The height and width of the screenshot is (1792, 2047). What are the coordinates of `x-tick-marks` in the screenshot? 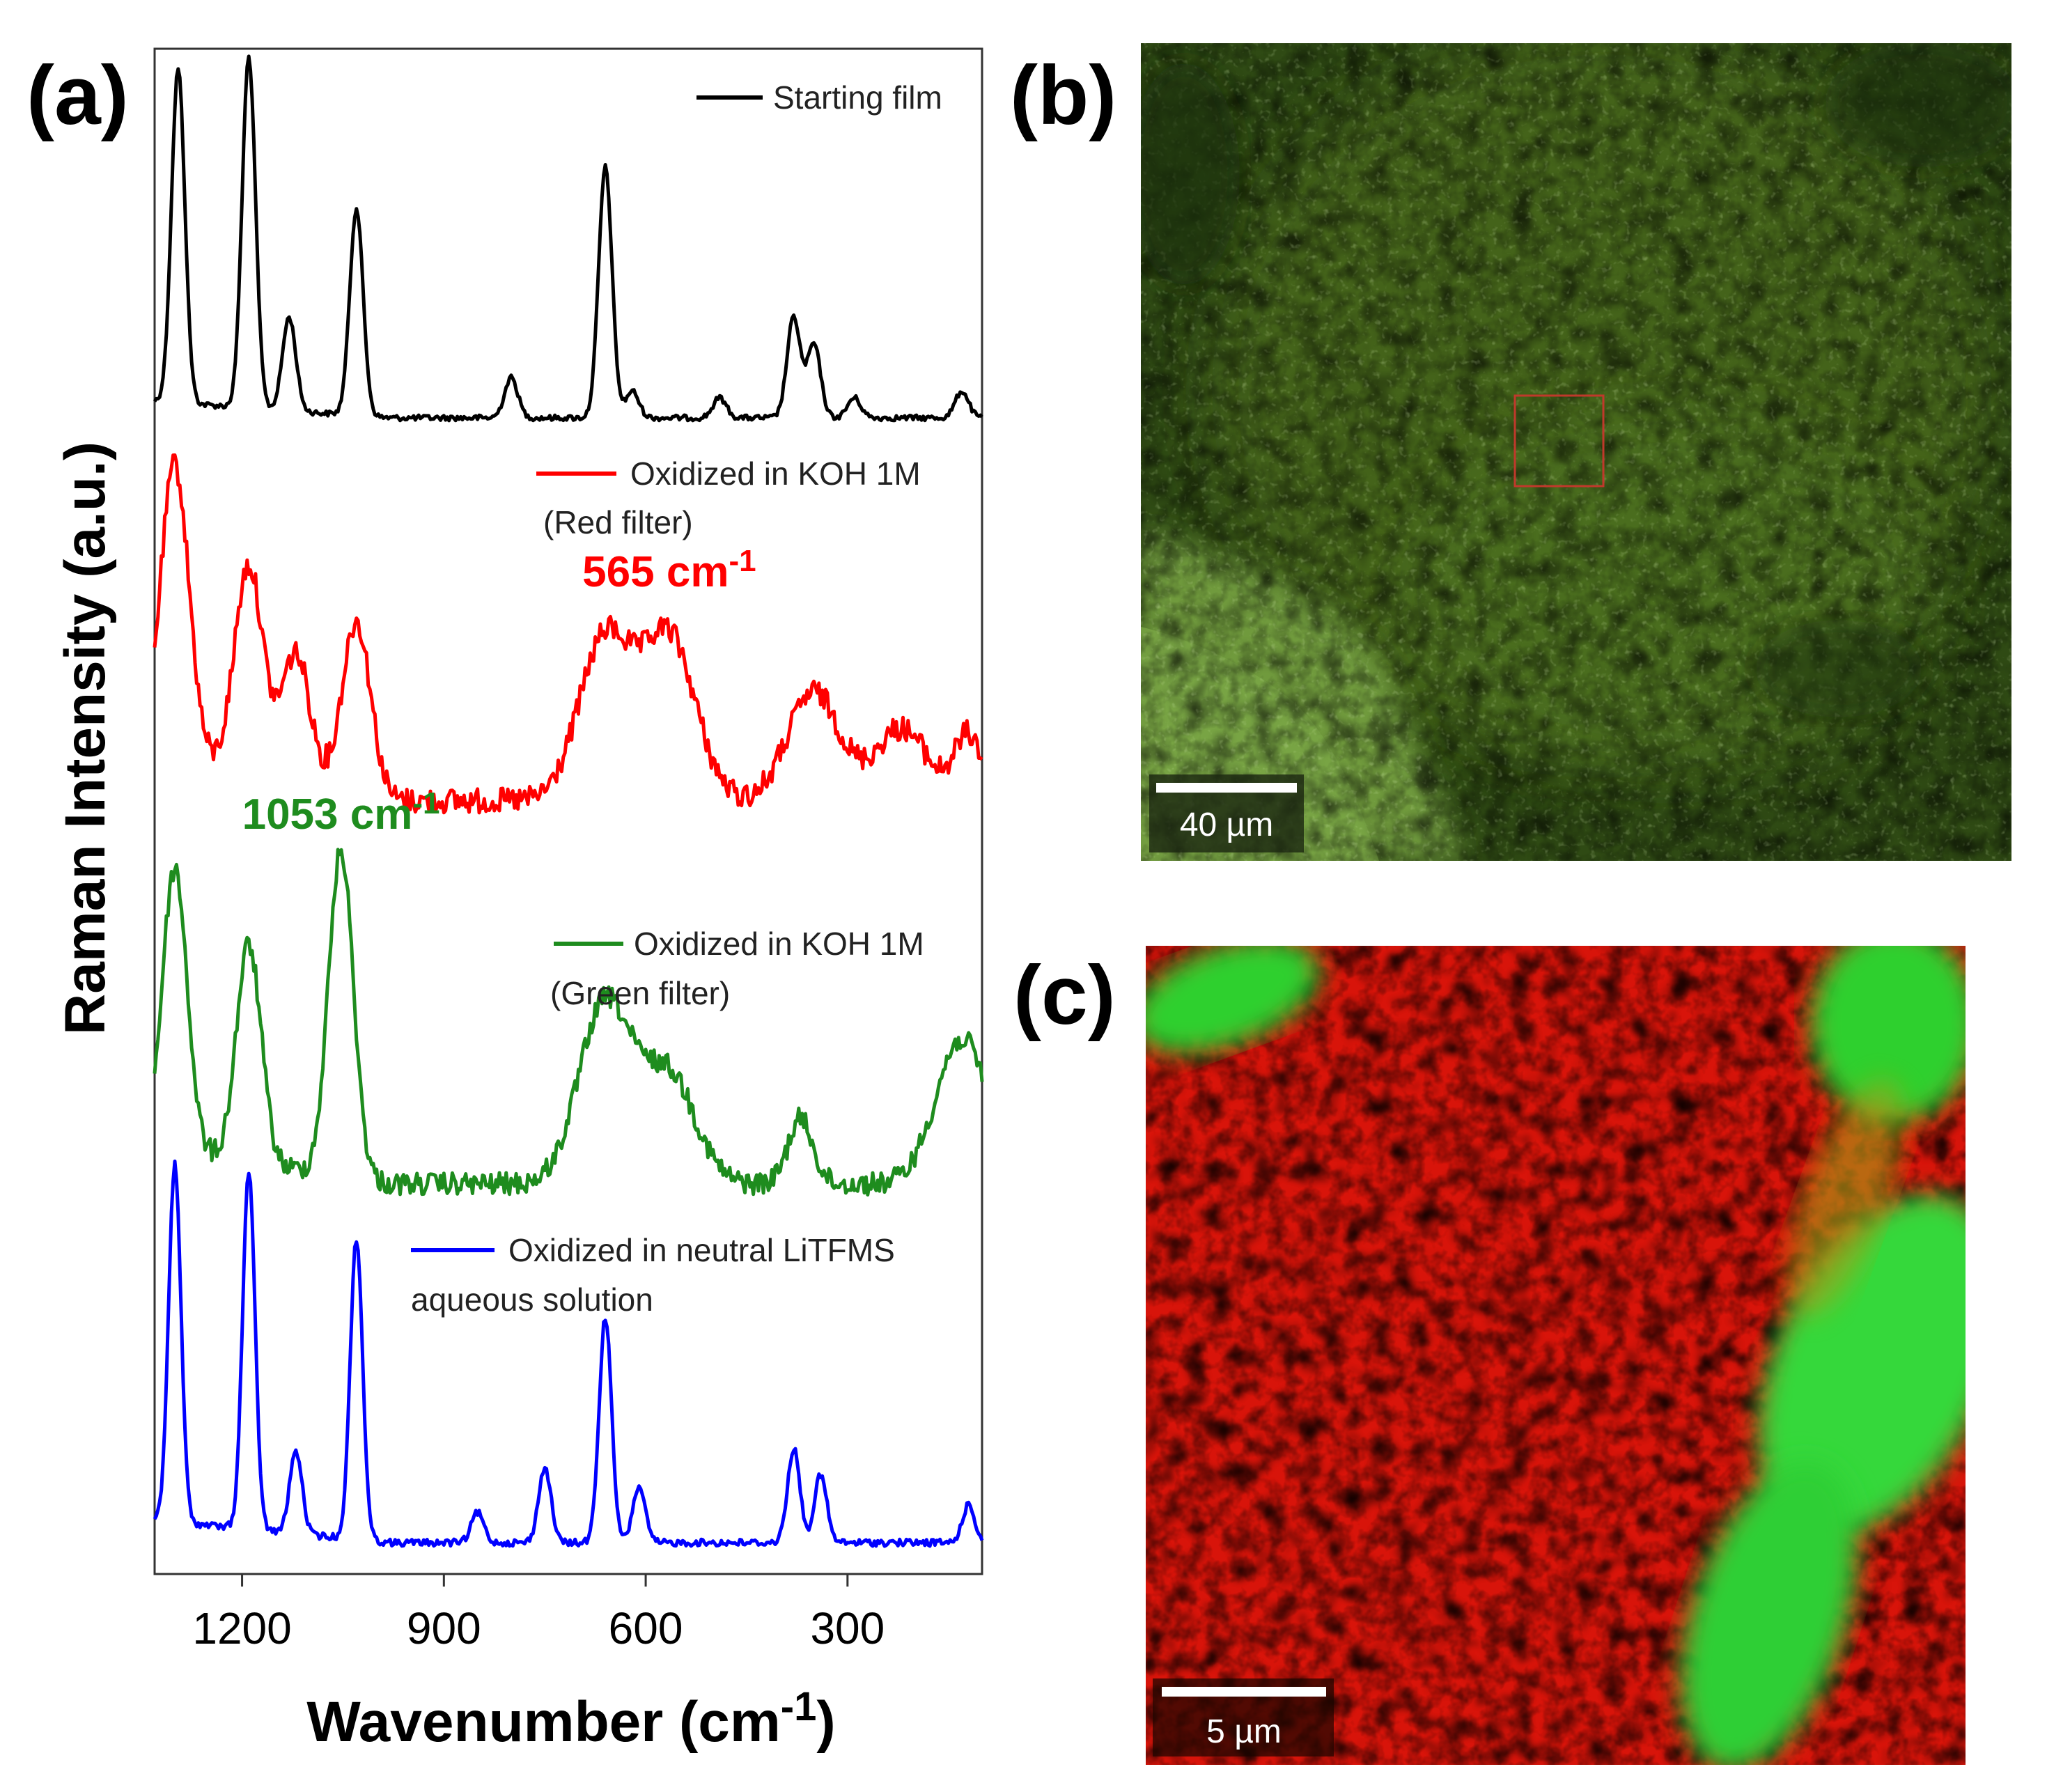 It's located at (545, 1580).